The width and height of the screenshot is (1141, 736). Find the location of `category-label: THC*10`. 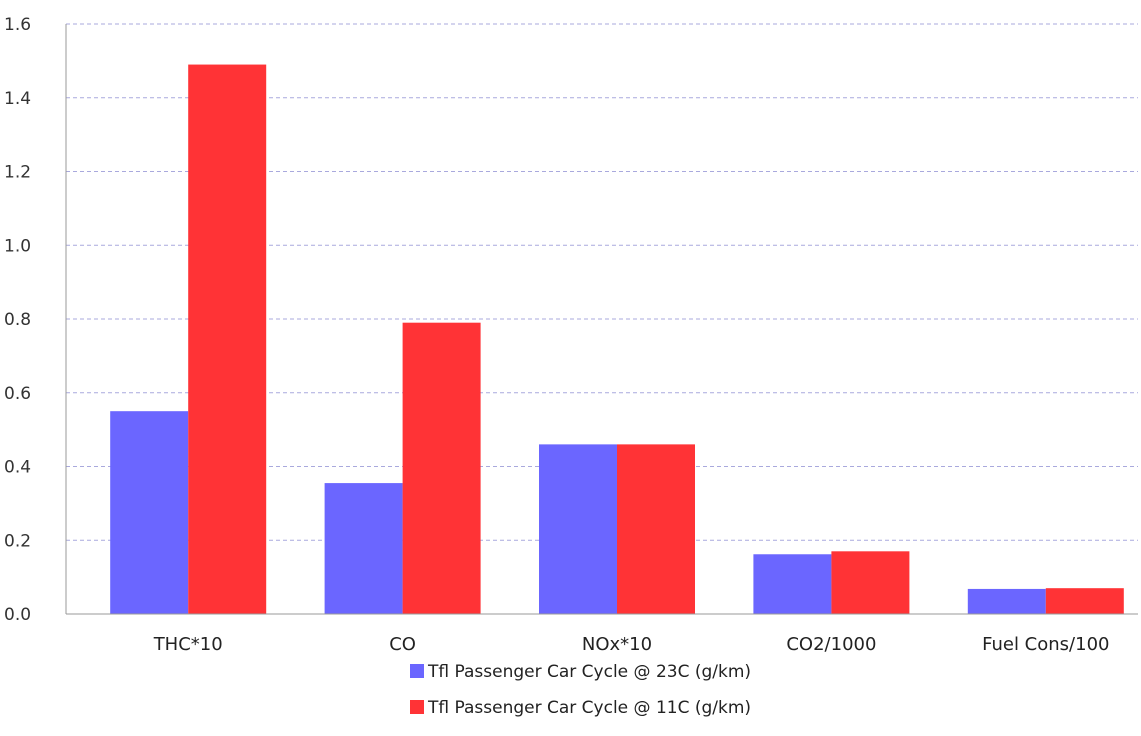

category-label: THC*10 is located at coordinates (188, 644).